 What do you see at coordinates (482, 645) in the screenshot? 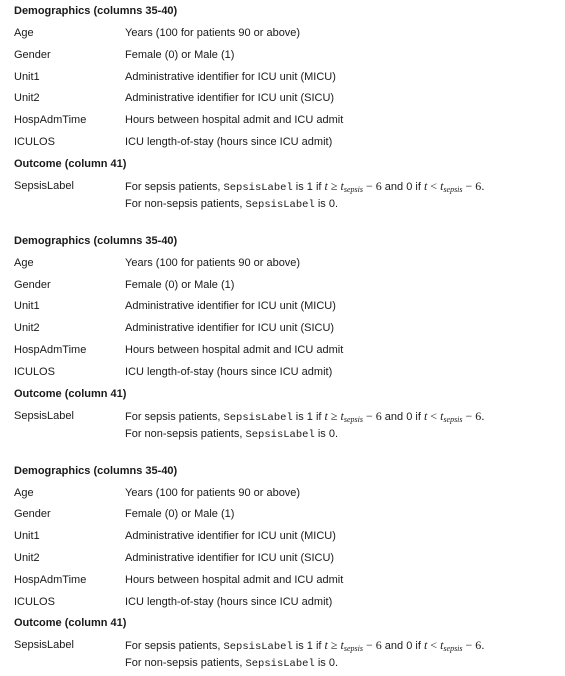
I see `math-op: .` at bounding box center [482, 645].